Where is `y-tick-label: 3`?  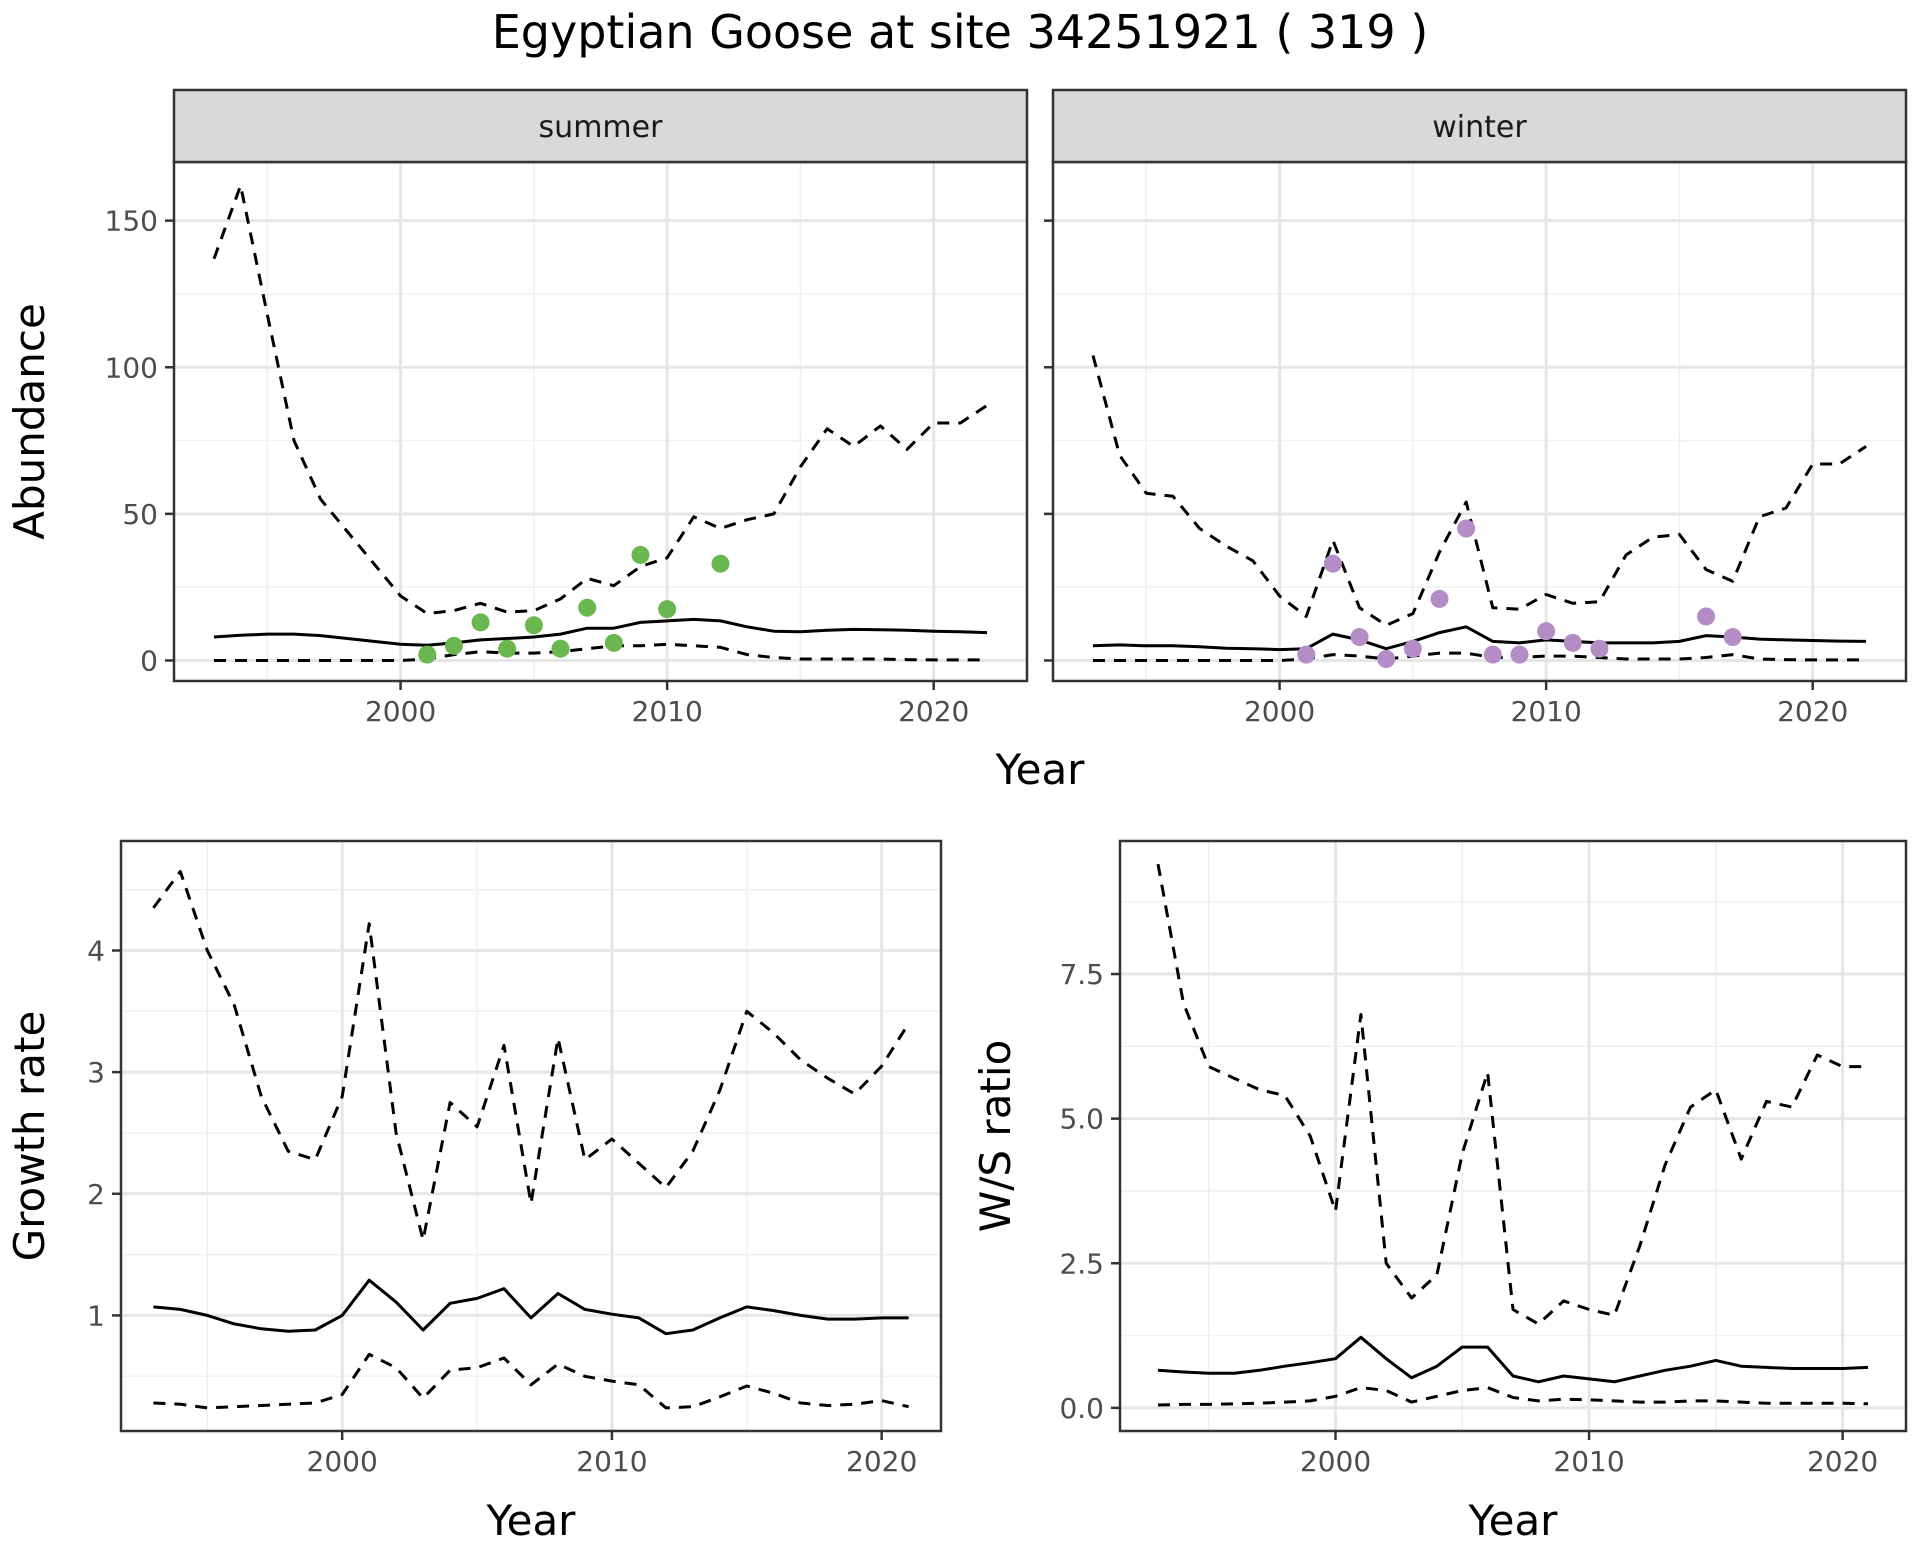 y-tick-label: 3 is located at coordinates (96, 1072).